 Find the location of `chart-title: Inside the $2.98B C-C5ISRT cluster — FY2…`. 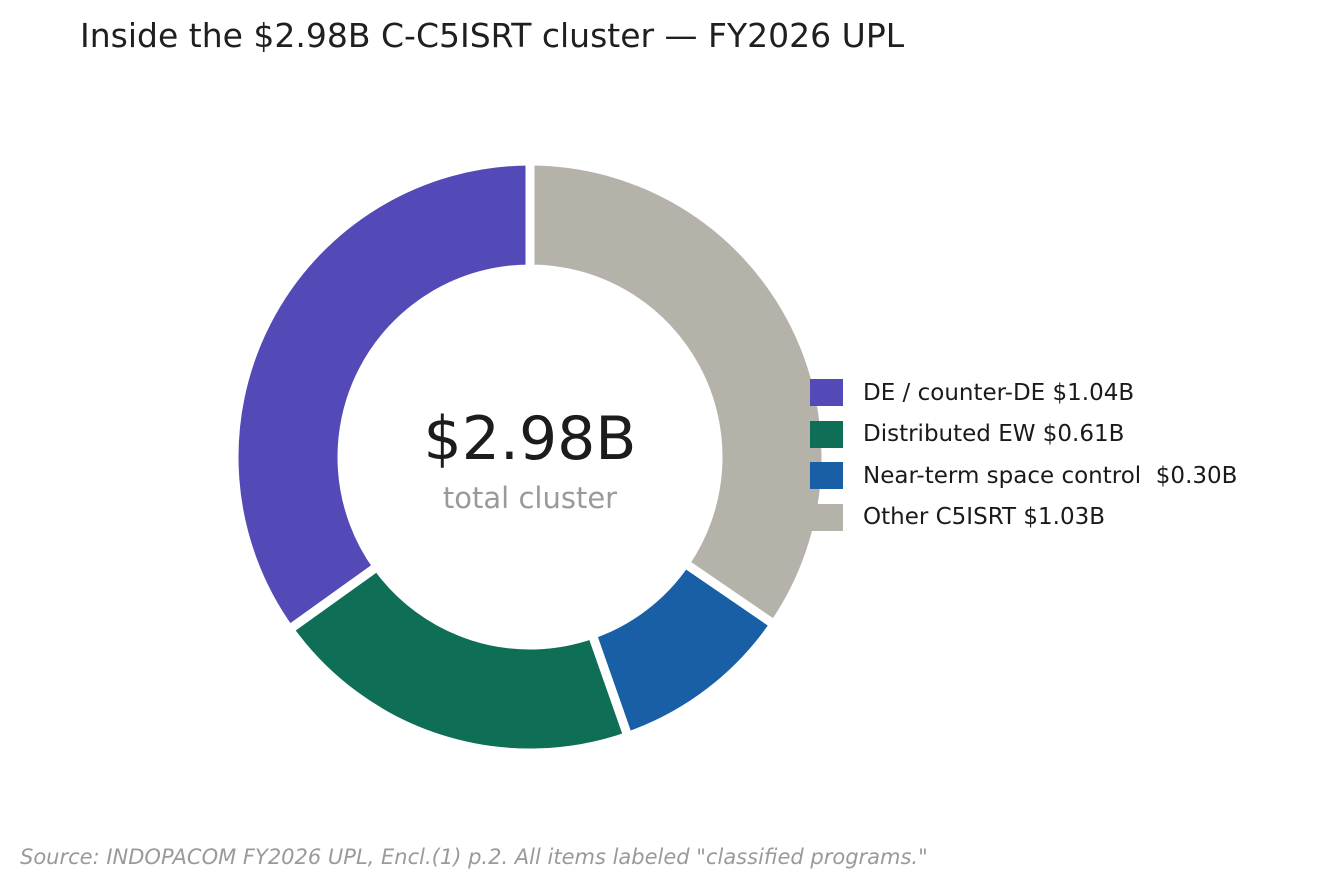

chart-title: Inside the $2.98B C-C5ISRT cluster — FY2… is located at coordinates (492, 35).